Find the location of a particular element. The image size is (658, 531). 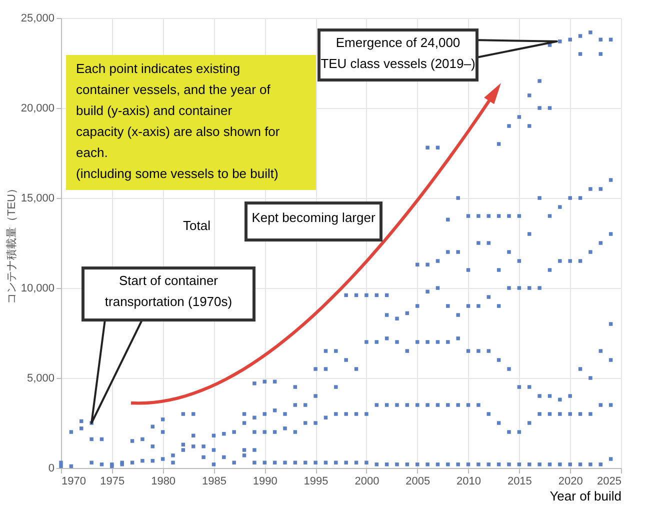

x-tick-label: 2010 is located at coordinates (469, 482).